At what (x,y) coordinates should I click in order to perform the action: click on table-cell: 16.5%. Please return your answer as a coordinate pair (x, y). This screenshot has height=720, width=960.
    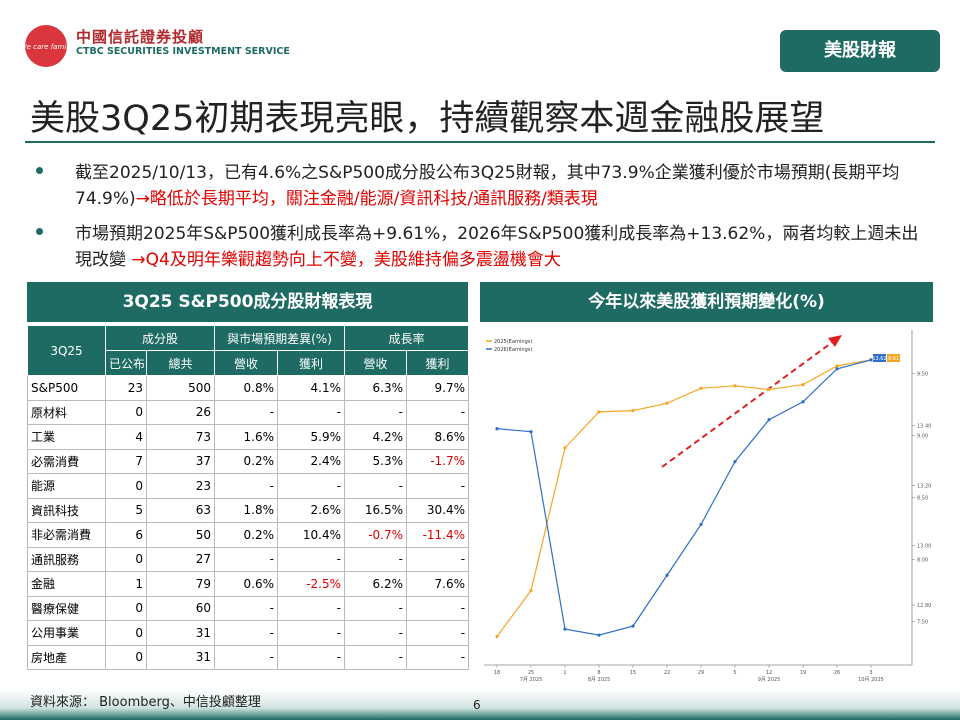
    Looking at the image, I should click on (376, 510).